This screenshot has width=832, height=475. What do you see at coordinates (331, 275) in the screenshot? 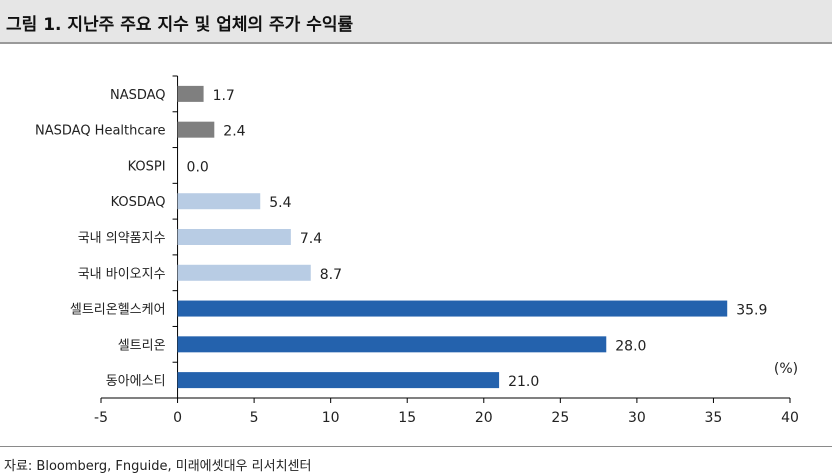
I see `value-label: 8.7` at bounding box center [331, 275].